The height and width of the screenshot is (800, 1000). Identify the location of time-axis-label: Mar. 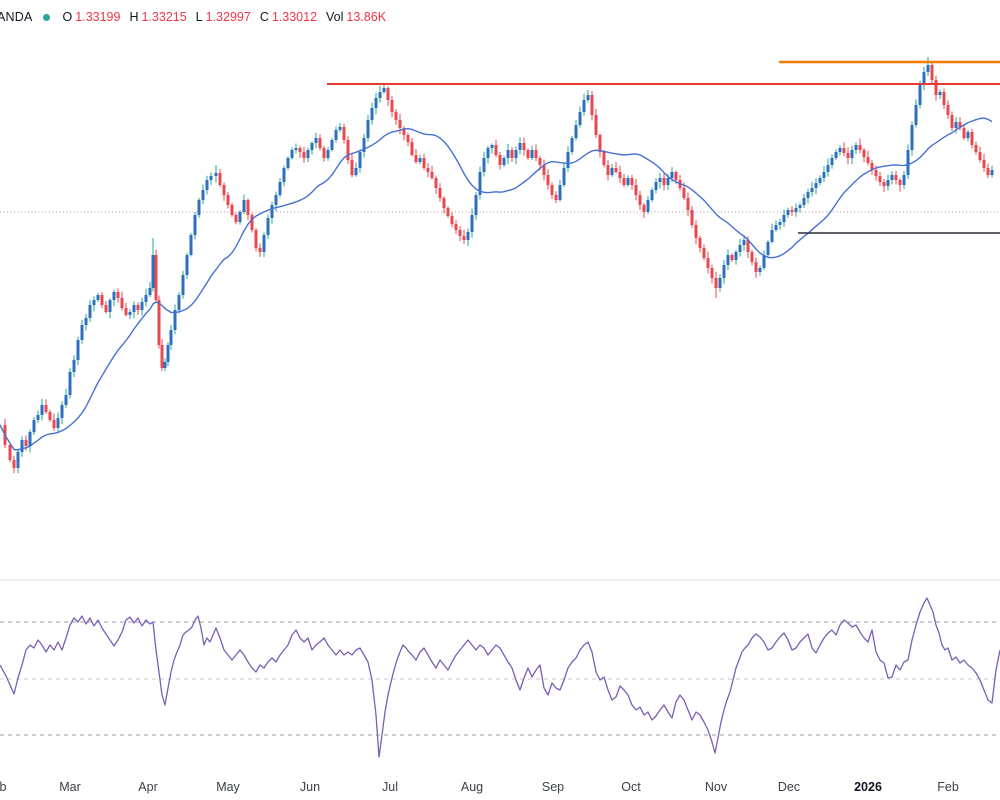
(70, 787).